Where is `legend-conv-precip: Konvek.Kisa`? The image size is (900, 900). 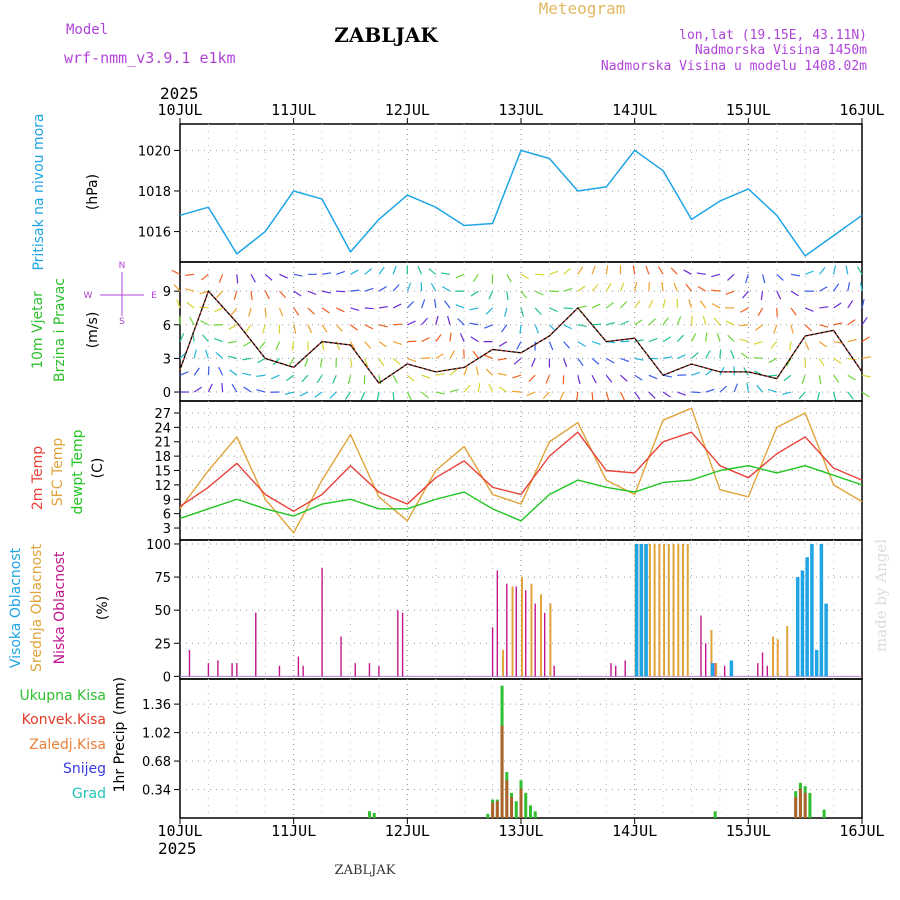 legend-conv-precip: Konvek.Kisa is located at coordinates (64, 720).